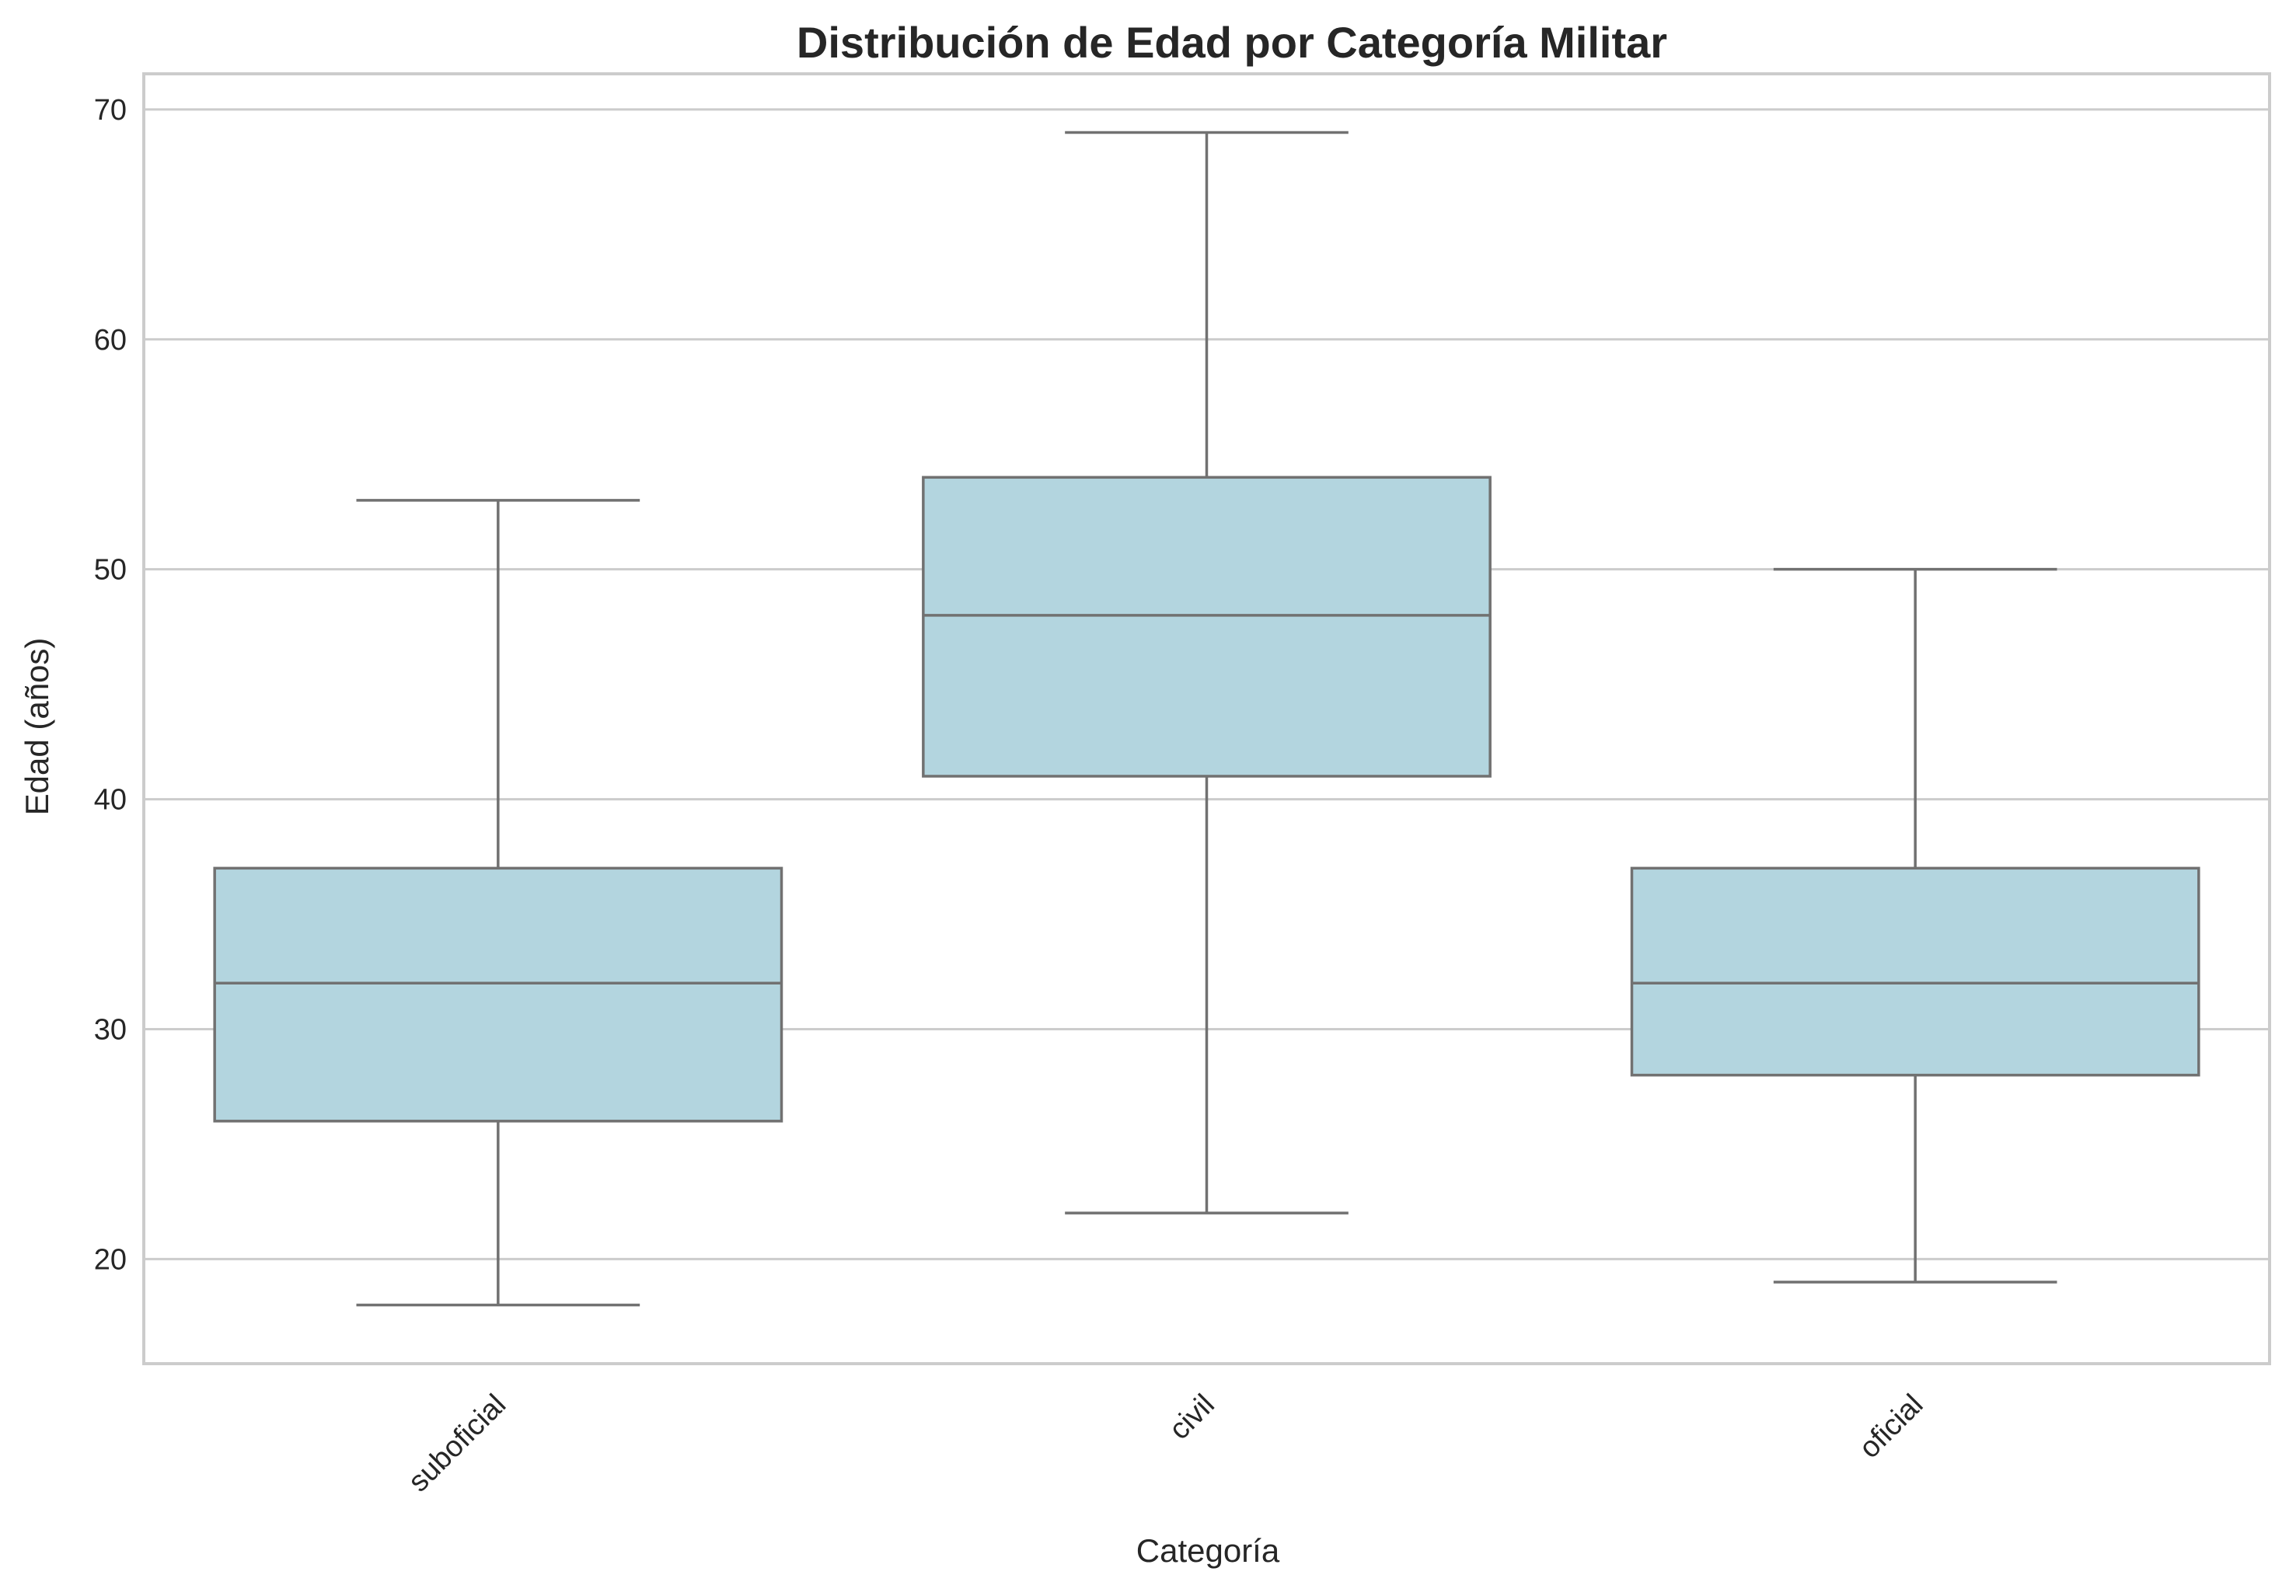  Describe the element at coordinates (457, 1444) in the screenshot. I see `x-tick-label-suboficial: suboficial` at that location.